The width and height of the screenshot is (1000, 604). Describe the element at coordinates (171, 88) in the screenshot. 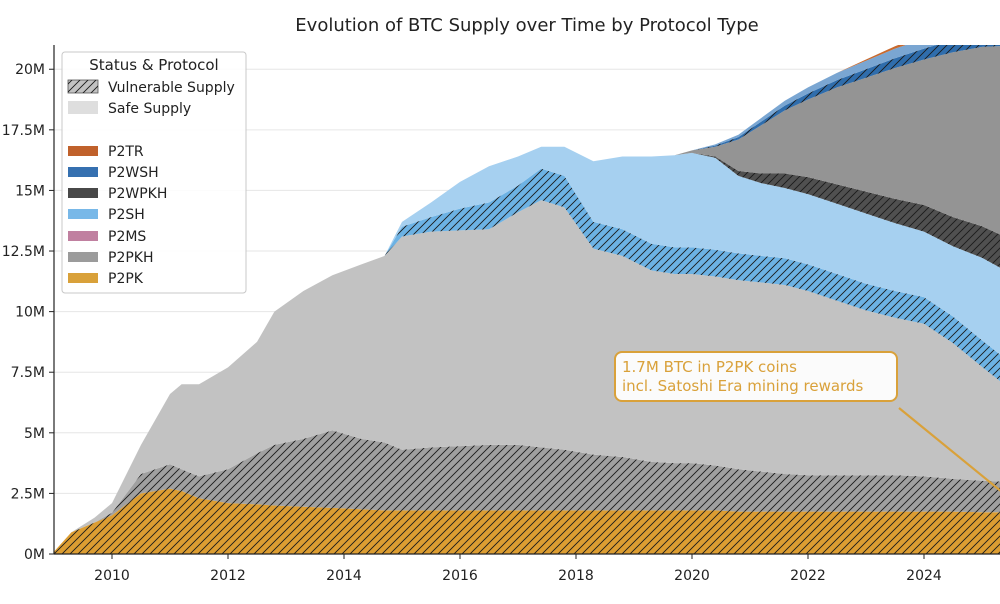

I see `legend-label-vulnerable-supply: Vulnerable Supply` at that location.